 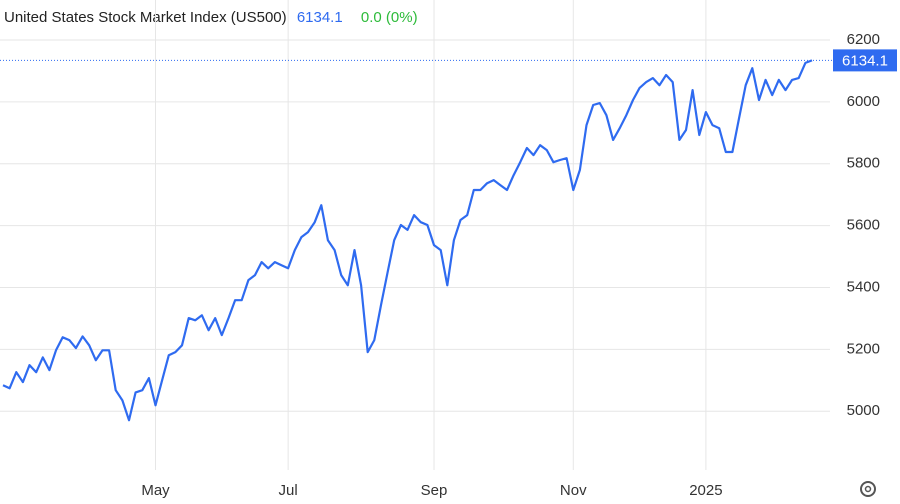 I want to click on x-tick-label: Nov, so click(x=573, y=490).